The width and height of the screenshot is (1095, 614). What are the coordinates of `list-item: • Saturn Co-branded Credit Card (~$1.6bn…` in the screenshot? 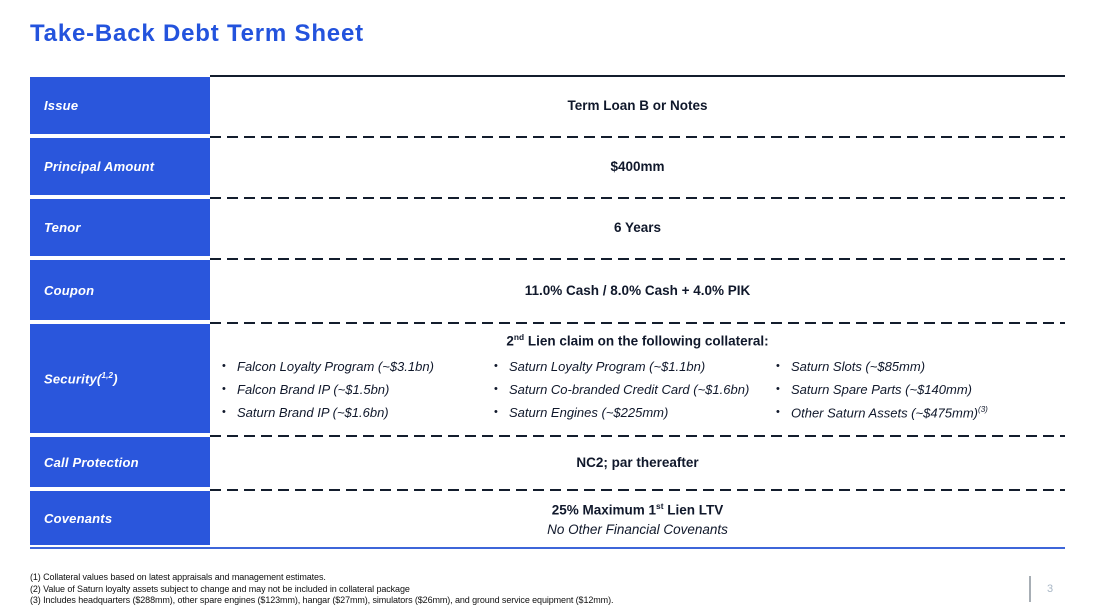 It's located at (622, 389).